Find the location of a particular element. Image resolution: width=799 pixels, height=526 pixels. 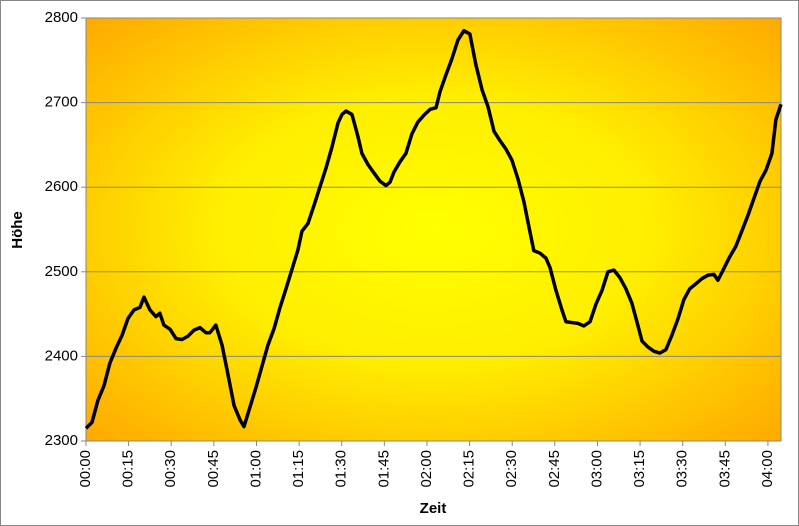

x-tick-label: 01:15 is located at coordinates (298, 469).